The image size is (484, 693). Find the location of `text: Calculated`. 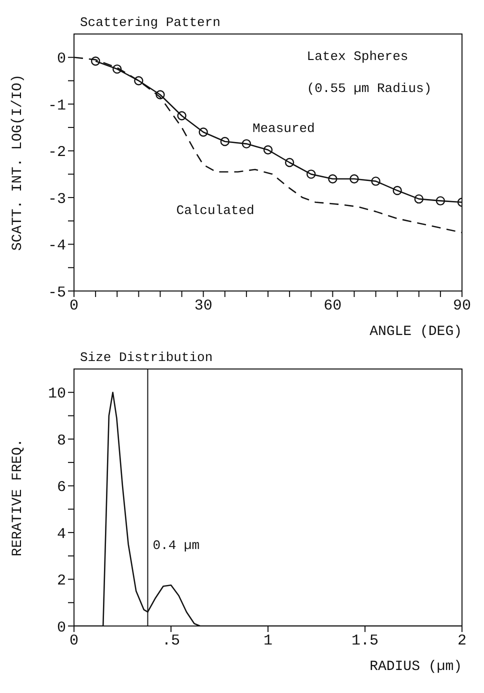

text: Calculated is located at coordinates (215, 210).